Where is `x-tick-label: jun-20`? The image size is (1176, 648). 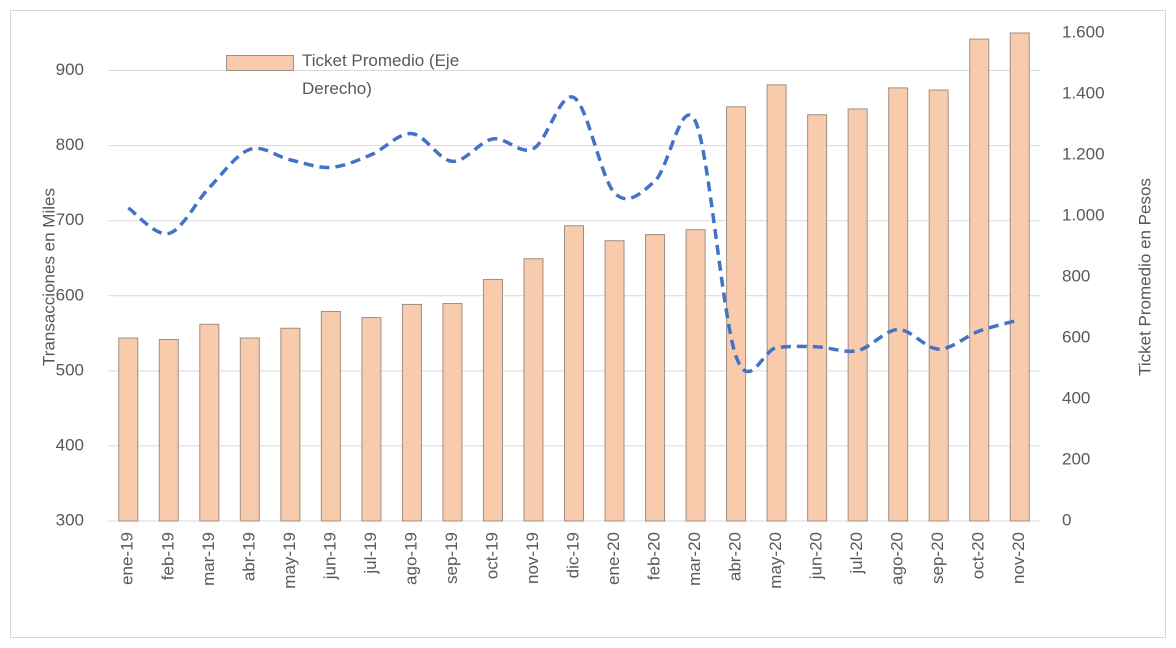
x-tick-label: jun-20 is located at coordinates (816, 556).